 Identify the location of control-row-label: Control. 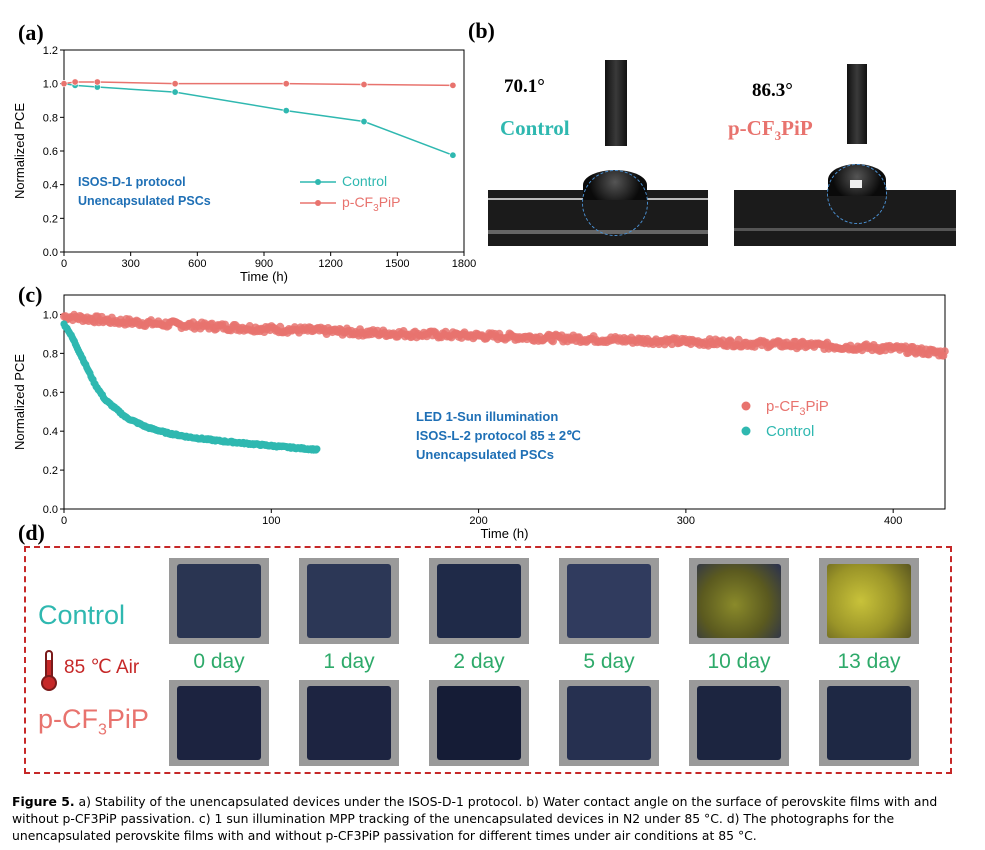
(82, 615).